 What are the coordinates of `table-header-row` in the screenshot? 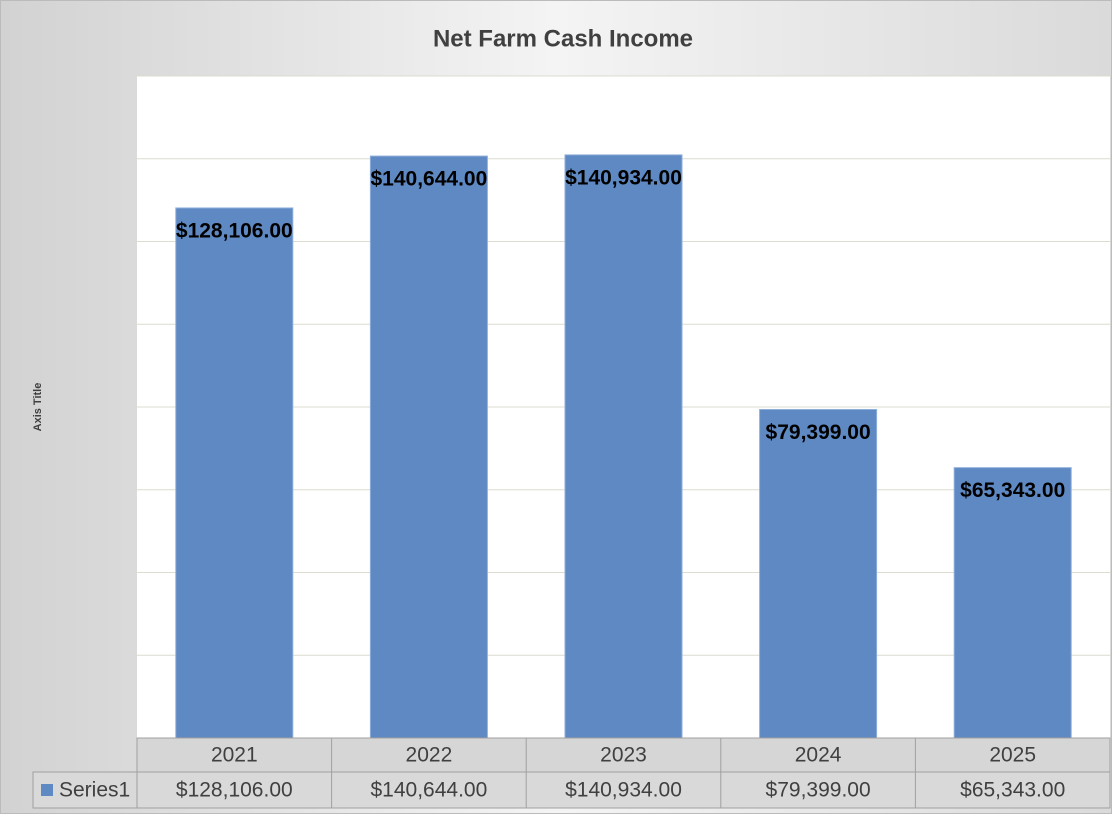 It's located at (623, 755).